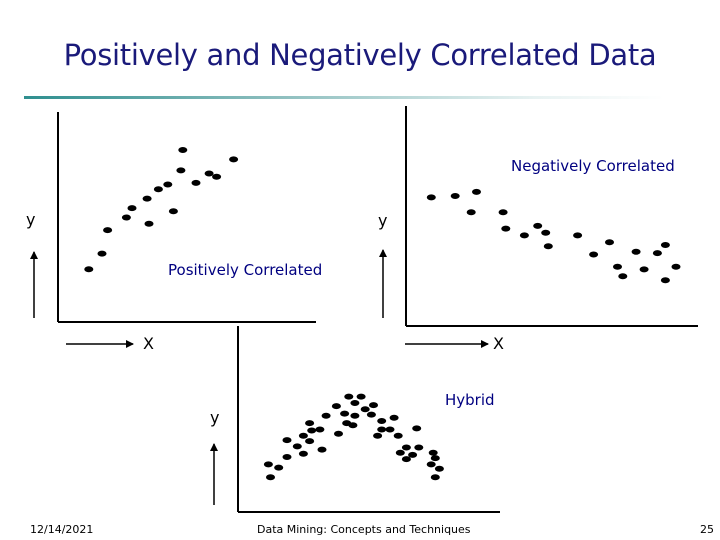 The width and height of the screenshot is (720, 540). I want to click on y-axis-label-middle: y, so click(383, 220).